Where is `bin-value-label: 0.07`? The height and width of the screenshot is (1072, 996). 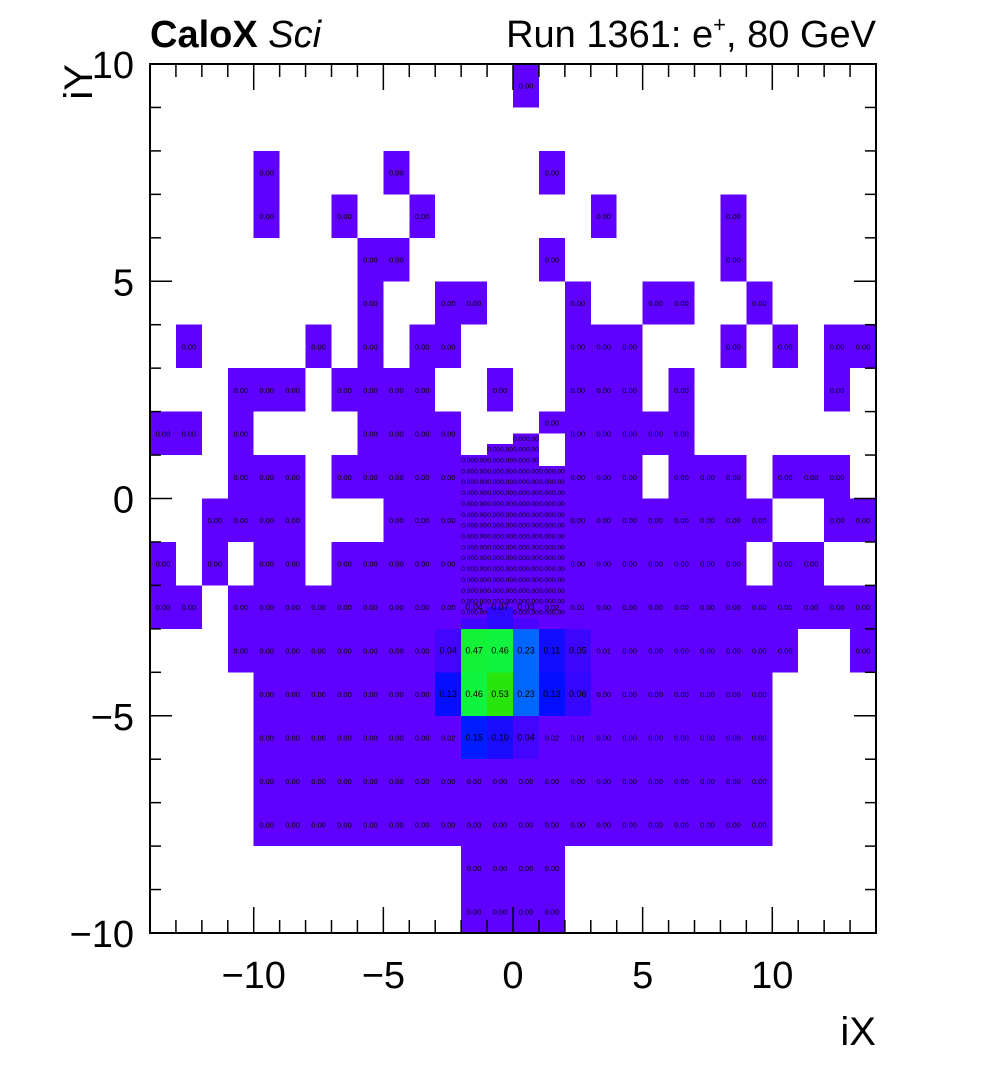
bin-value-label: 0.07 is located at coordinates (500, 607).